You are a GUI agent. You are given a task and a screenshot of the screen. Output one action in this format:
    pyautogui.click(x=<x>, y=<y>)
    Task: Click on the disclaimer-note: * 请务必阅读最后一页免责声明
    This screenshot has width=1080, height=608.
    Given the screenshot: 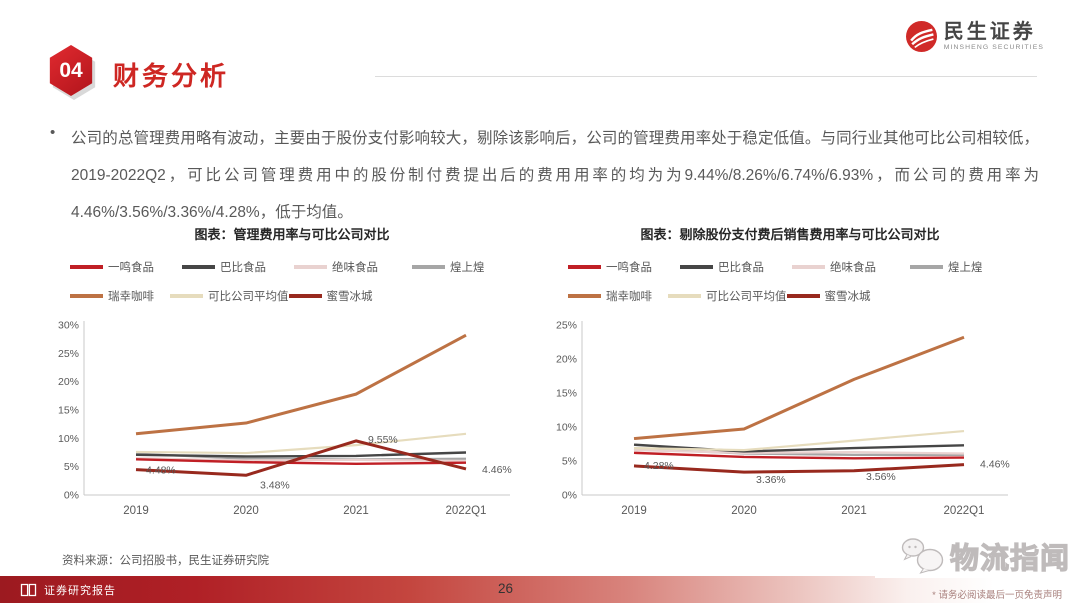 What is the action you would take?
    pyautogui.click(x=997, y=595)
    